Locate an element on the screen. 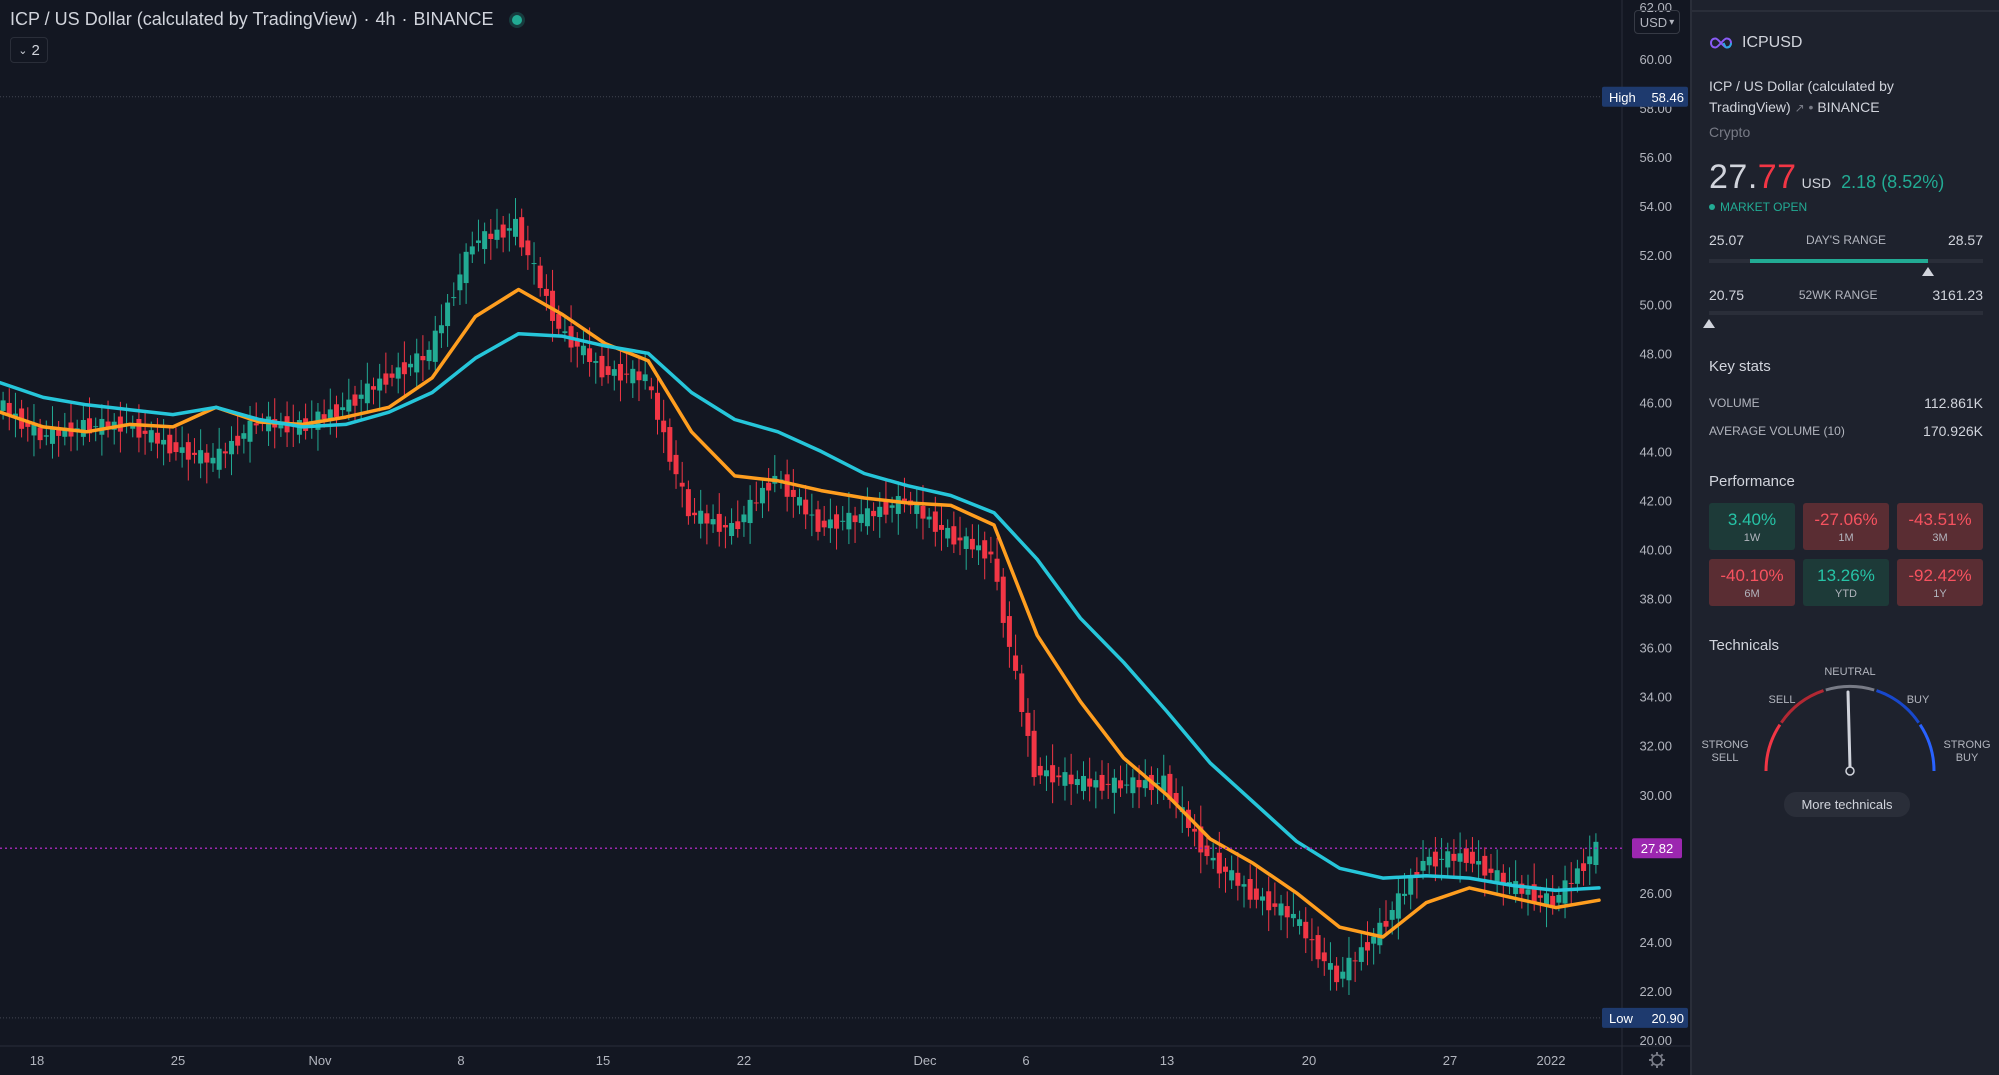  settings-gear-icon is located at coordinates (1657, 1060).